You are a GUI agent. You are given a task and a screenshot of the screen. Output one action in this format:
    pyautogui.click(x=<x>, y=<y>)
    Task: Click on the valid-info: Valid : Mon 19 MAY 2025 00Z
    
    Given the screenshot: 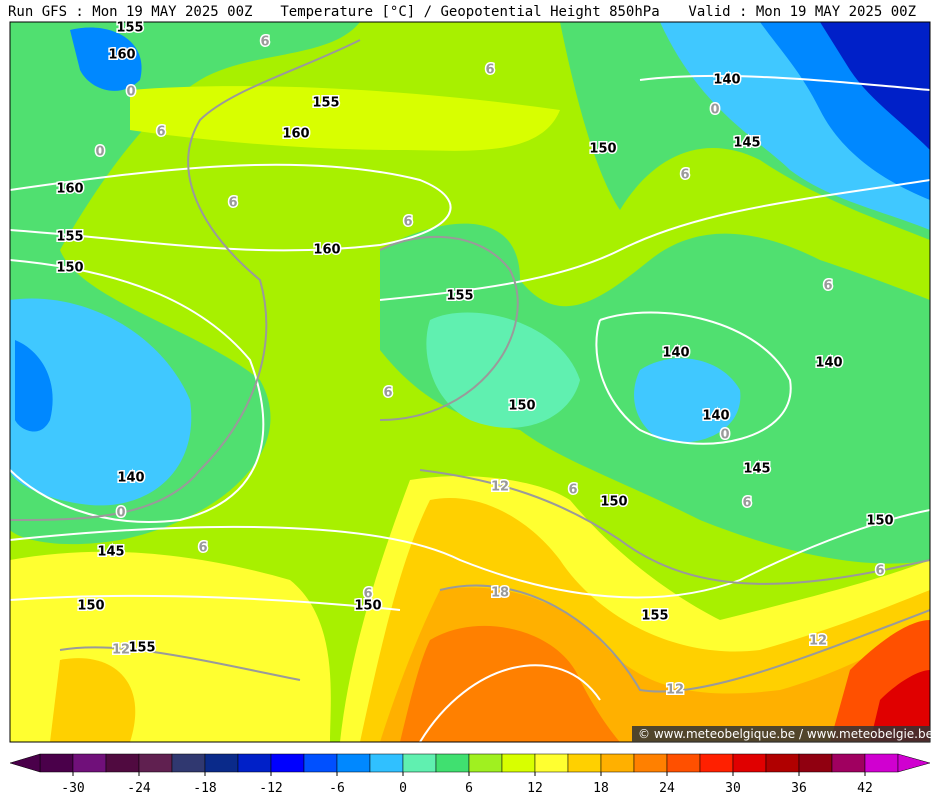 What is the action you would take?
    pyautogui.click(x=802, y=12)
    